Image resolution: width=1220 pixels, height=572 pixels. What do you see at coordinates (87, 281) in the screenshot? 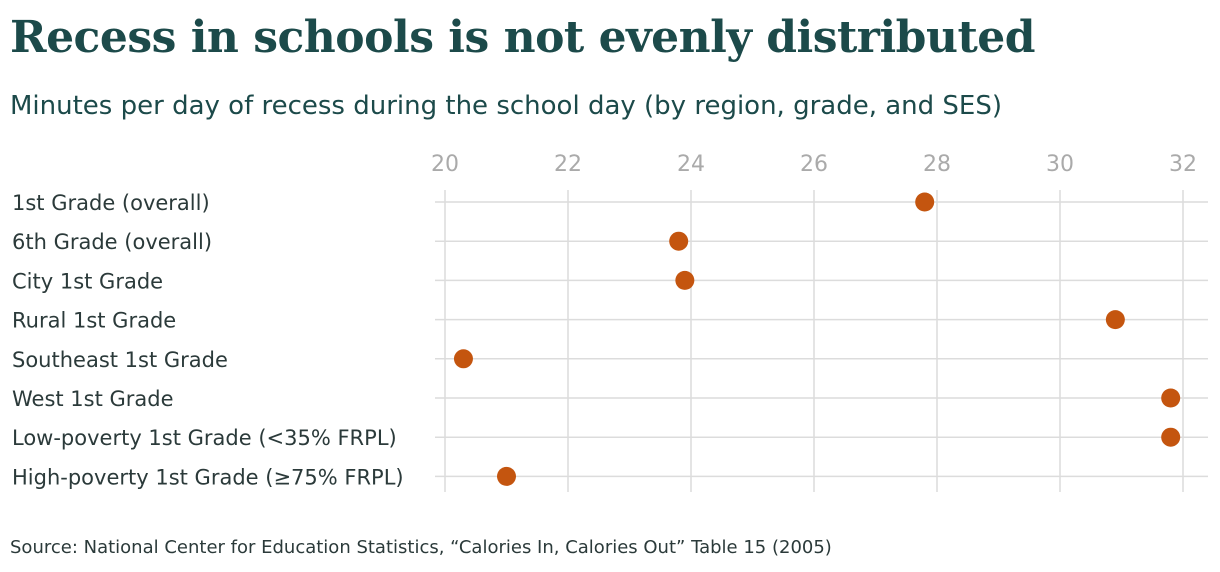
I see `category-label: City 1st Grade` at bounding box center [87, 281].